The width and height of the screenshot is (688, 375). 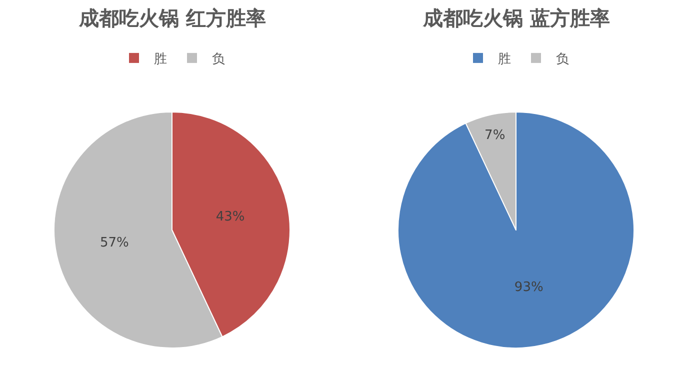 What do you see at coordinates (495, 135) in the screenshot?
I see `data-label: 7%` at bounding box center [495, 135].